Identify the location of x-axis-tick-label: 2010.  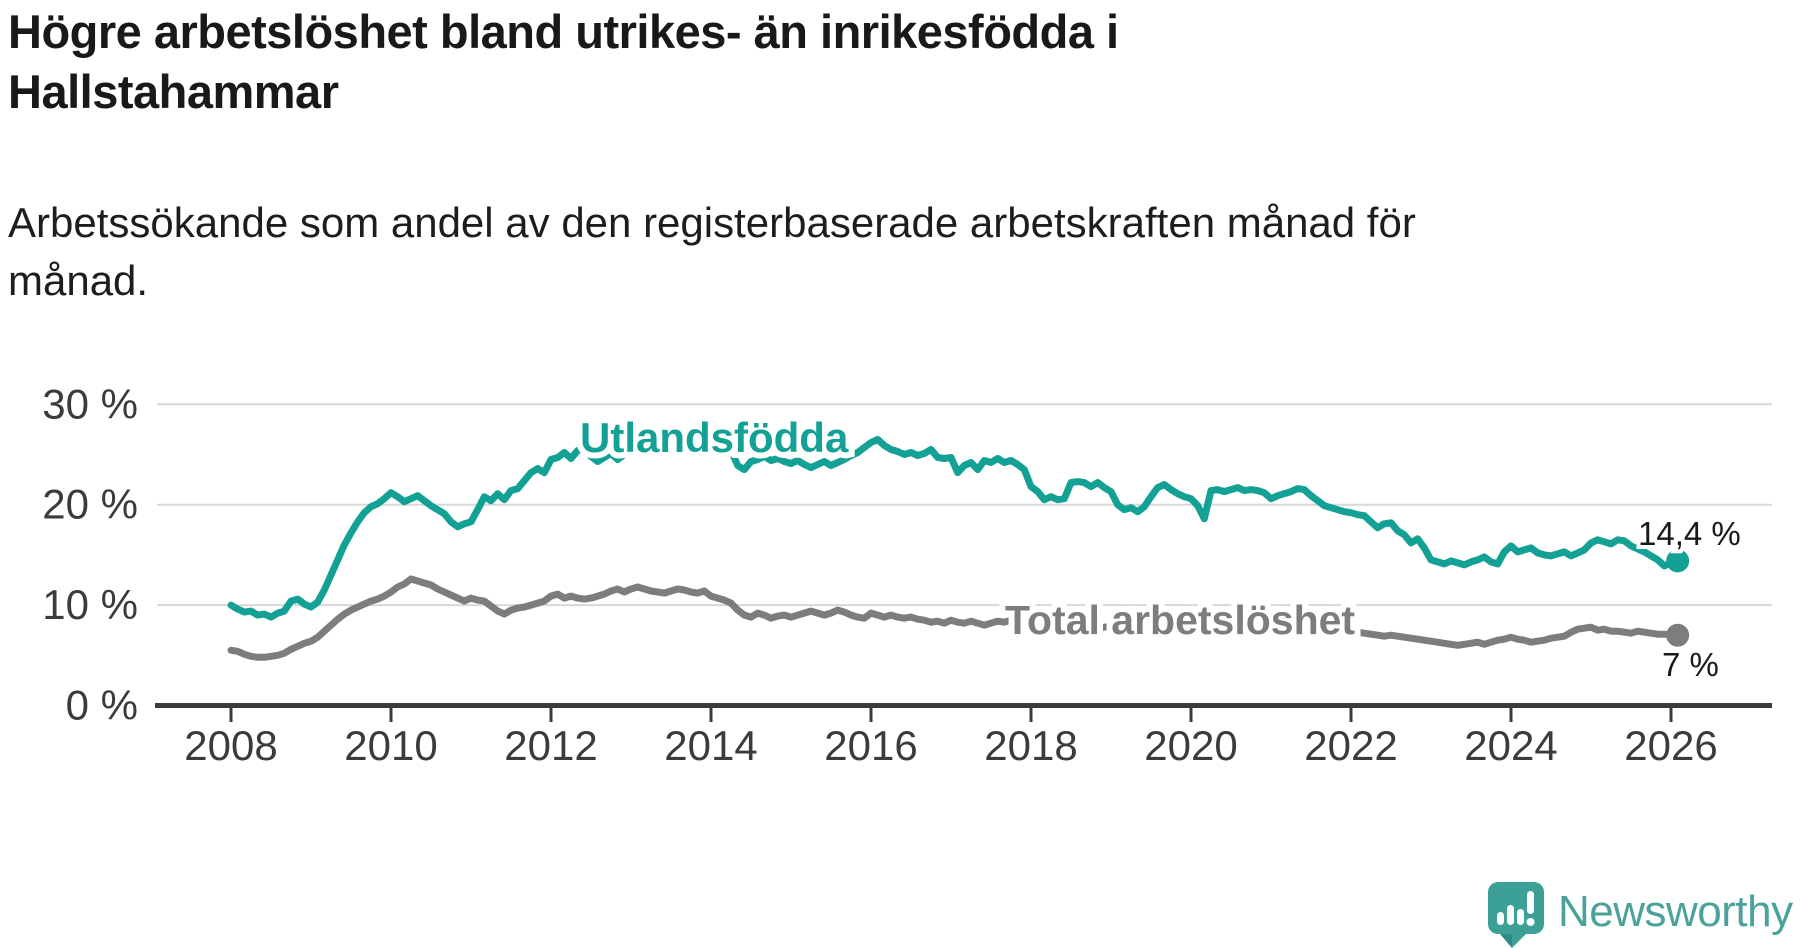
(390, 745).